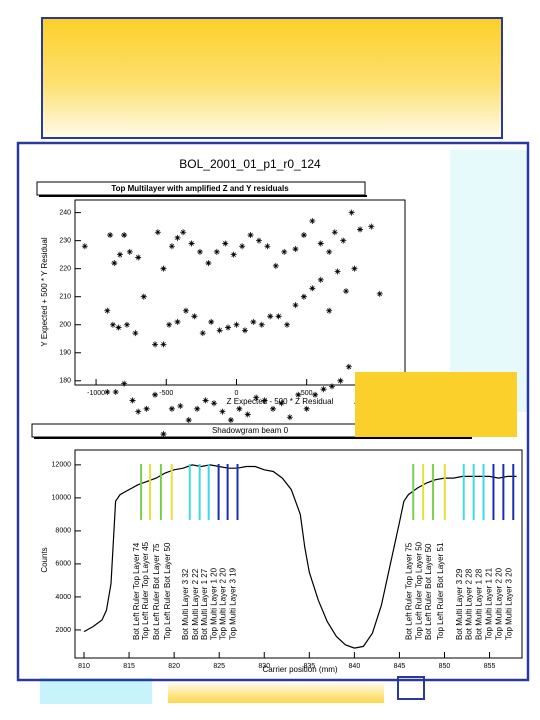  What do you see at coordinates (156, 591) in the screenshot?
I see `annotation: Bot Left Ruler Bot Layer 75` at bounding box center [156, 591].